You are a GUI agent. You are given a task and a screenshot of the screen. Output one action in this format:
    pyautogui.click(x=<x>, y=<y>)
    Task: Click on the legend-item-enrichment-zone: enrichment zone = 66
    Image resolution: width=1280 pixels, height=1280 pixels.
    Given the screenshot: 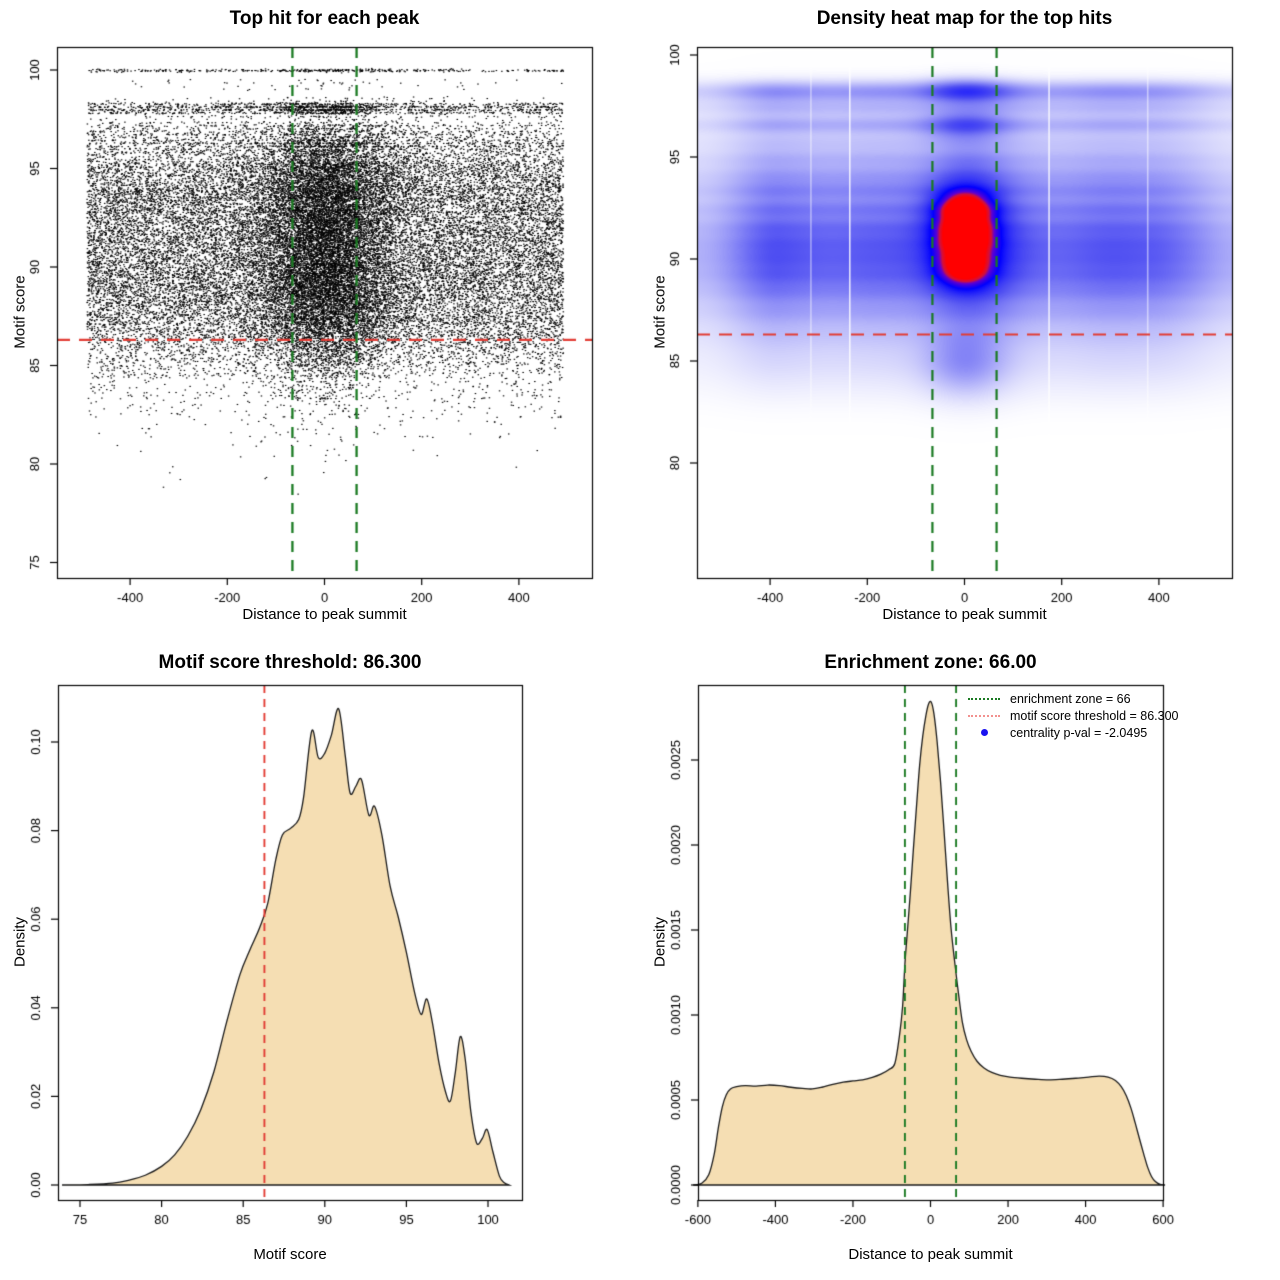 What is the action you would take?
    pyautogui.click(x=1073, y=698)
    